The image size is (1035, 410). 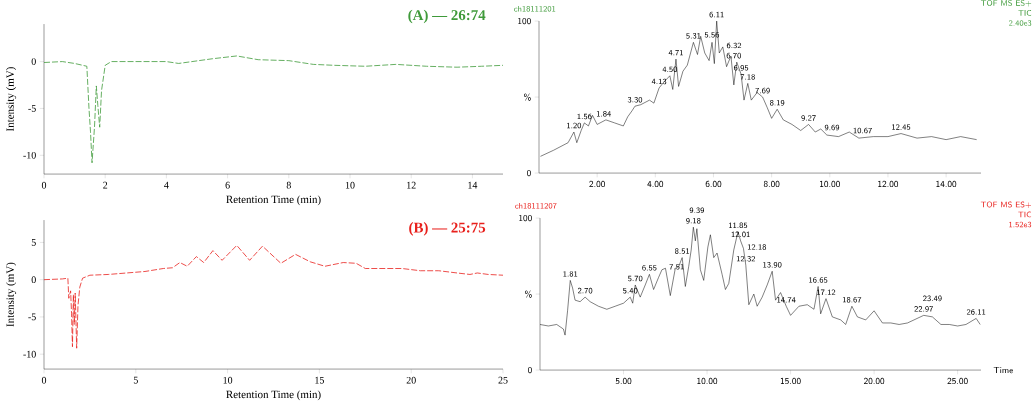 I want to click on x-tick-label: 14.00, so click(x=946, y=184).